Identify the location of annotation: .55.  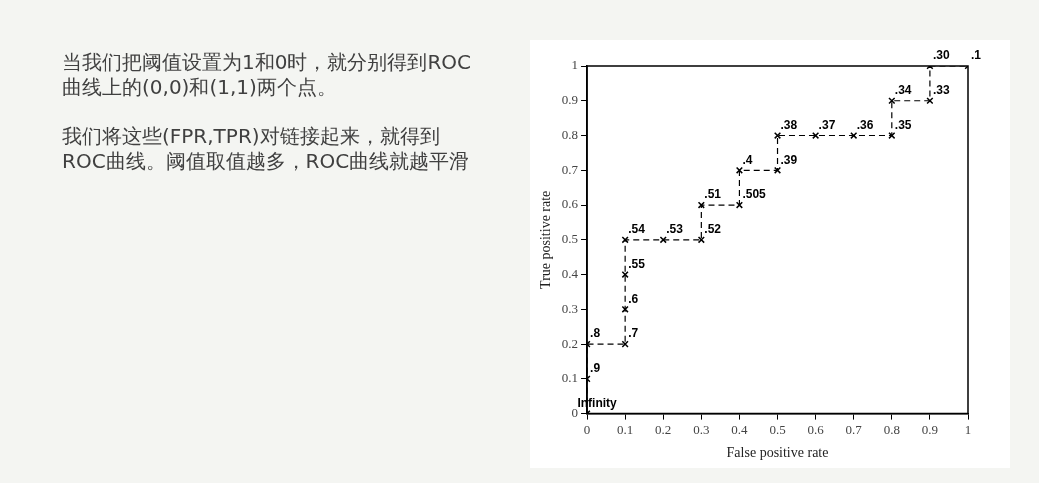
(637, 263).